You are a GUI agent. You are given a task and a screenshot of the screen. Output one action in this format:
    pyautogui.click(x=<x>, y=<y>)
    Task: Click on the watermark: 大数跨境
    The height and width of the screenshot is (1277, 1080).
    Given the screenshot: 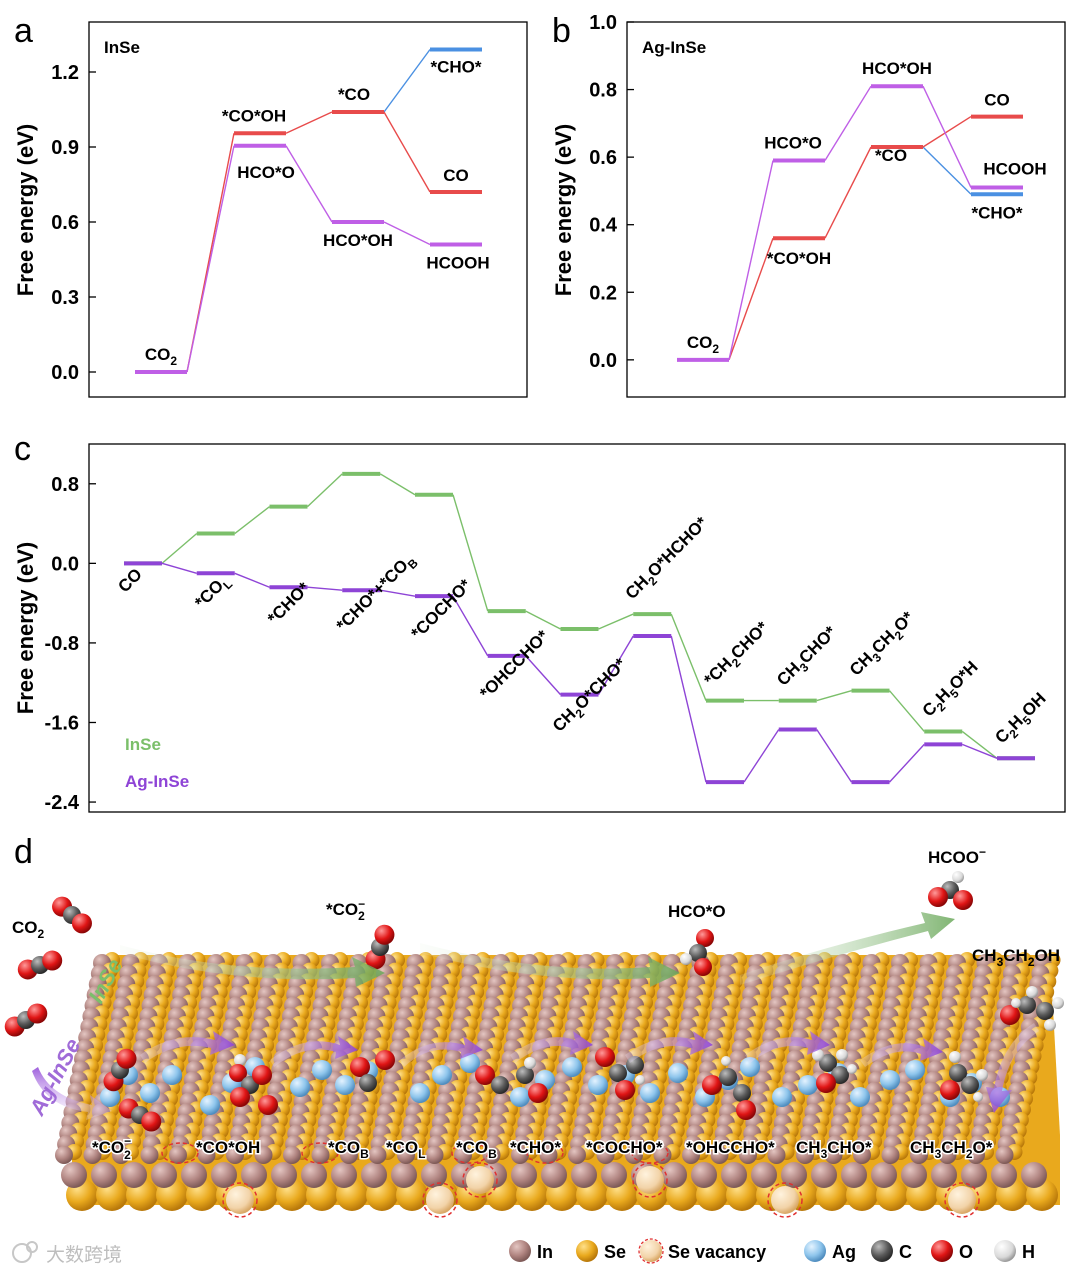 What is the action you would take?
    pyautogui.click(x=67, y=1253)
    